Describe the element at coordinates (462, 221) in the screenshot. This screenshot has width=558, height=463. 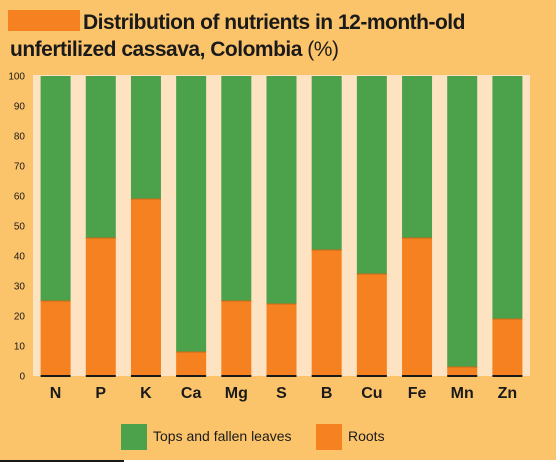
I see `bar-tops-mn` at that location.